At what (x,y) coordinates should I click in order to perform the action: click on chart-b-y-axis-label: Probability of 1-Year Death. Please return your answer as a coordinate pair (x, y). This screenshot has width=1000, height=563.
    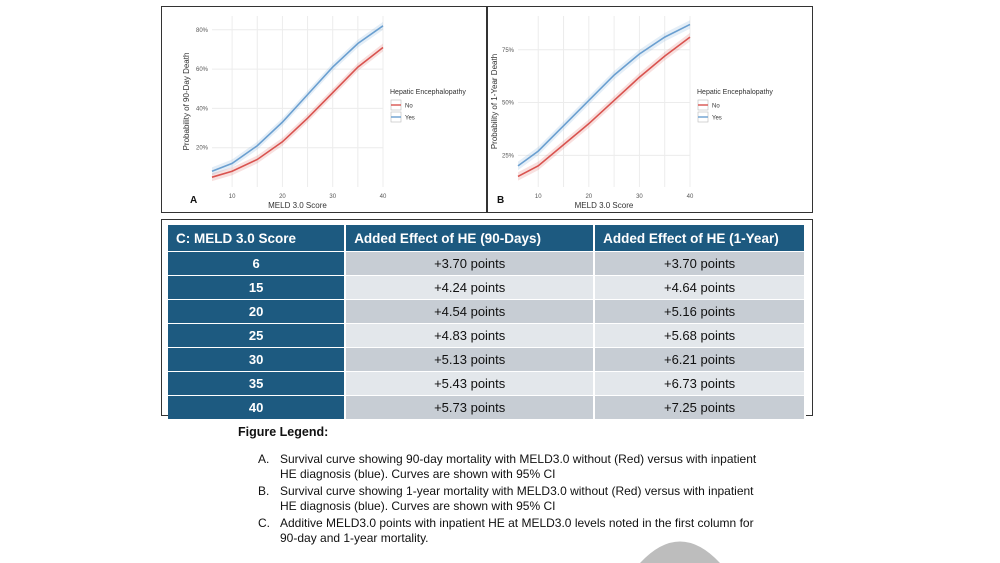
    Looking at the image, I should click on (494, 101).